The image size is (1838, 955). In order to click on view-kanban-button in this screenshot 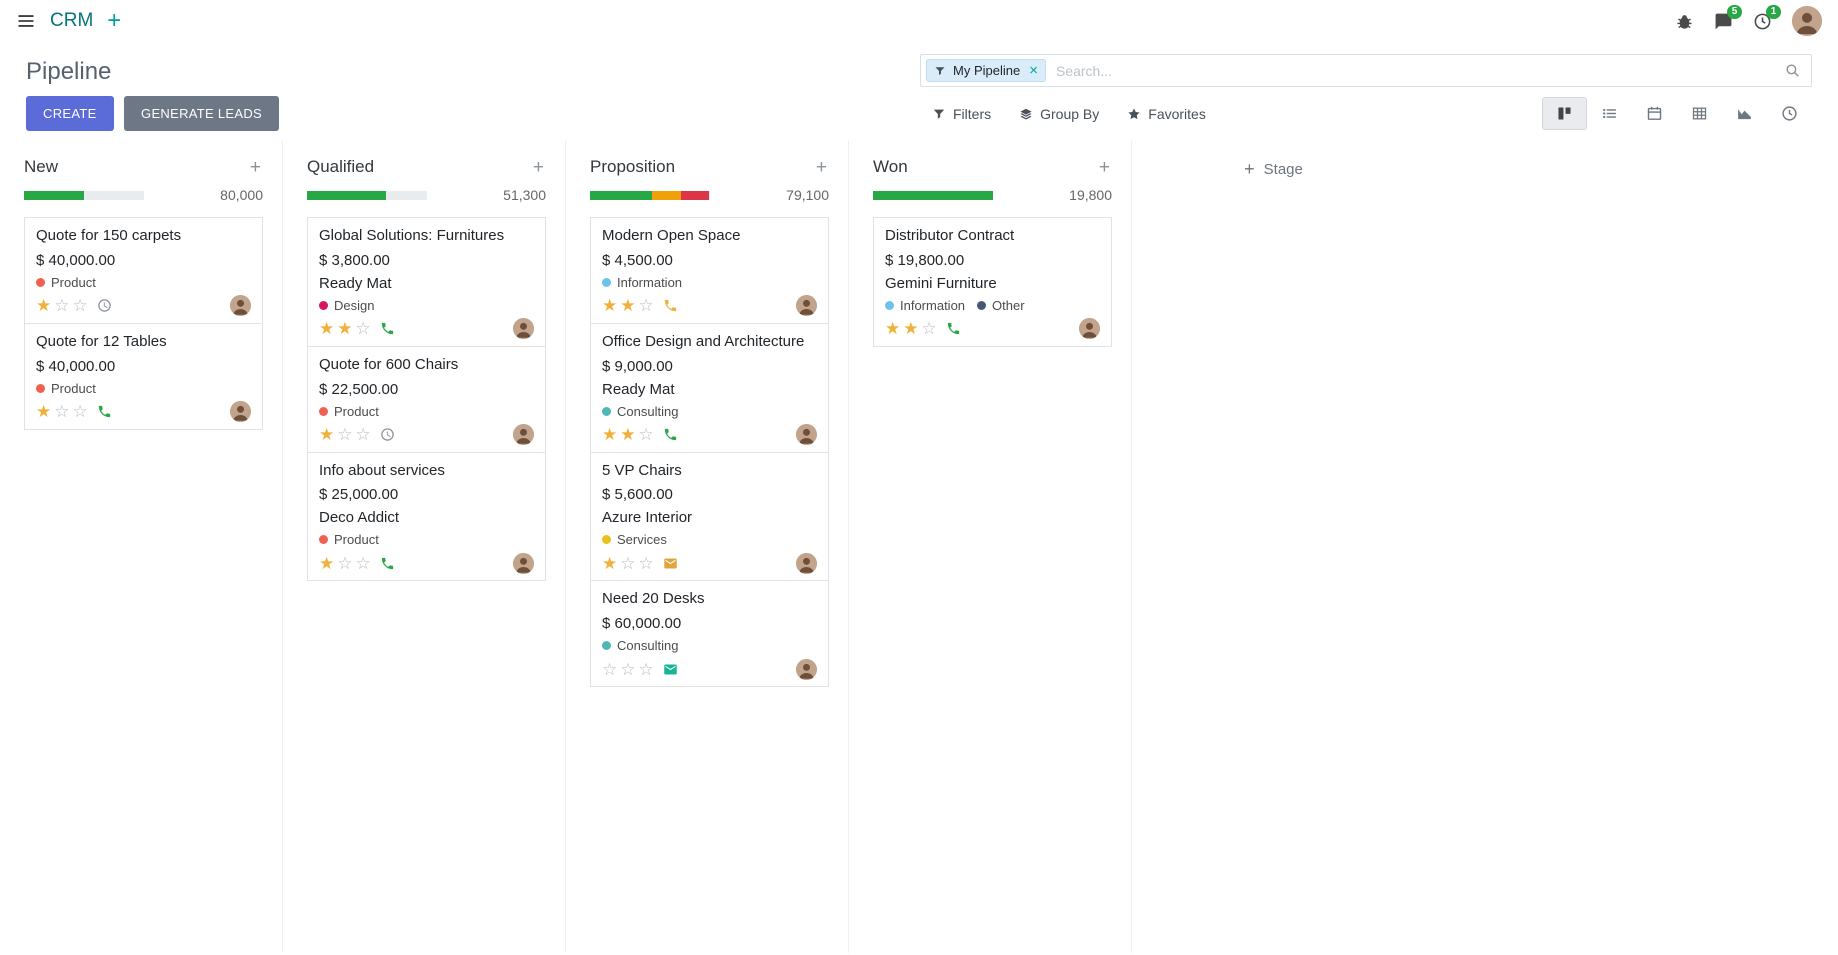, I will do `click(1564, 113)`.